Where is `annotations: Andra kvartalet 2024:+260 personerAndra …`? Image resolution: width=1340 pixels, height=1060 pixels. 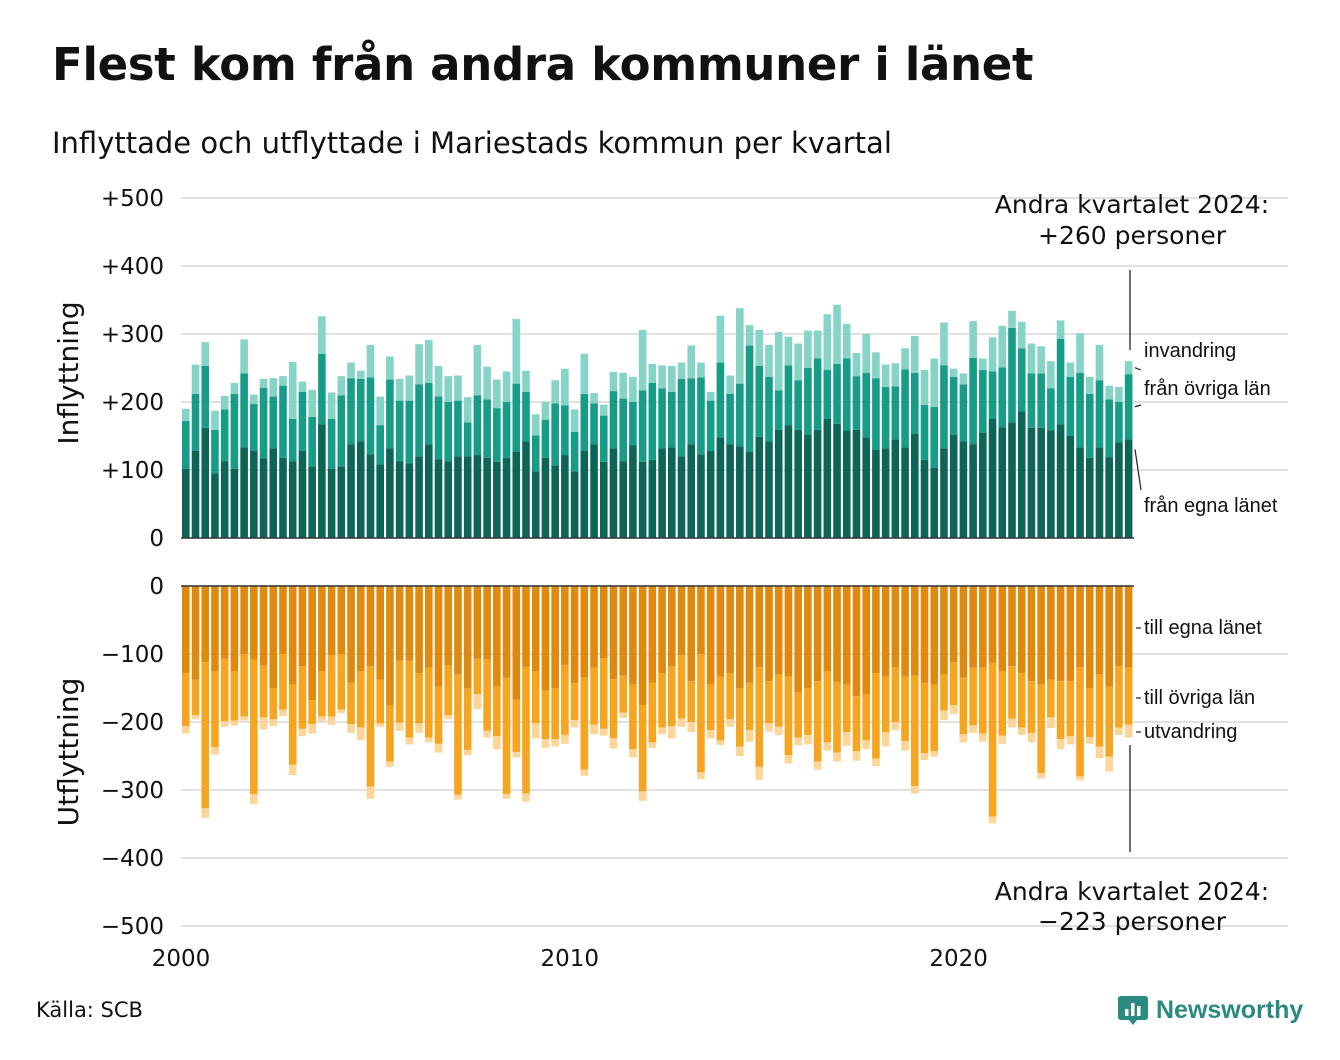 annotations: Andra kvartalet 2024:+260 personerAndra … is located at coordinates (1132, 563).